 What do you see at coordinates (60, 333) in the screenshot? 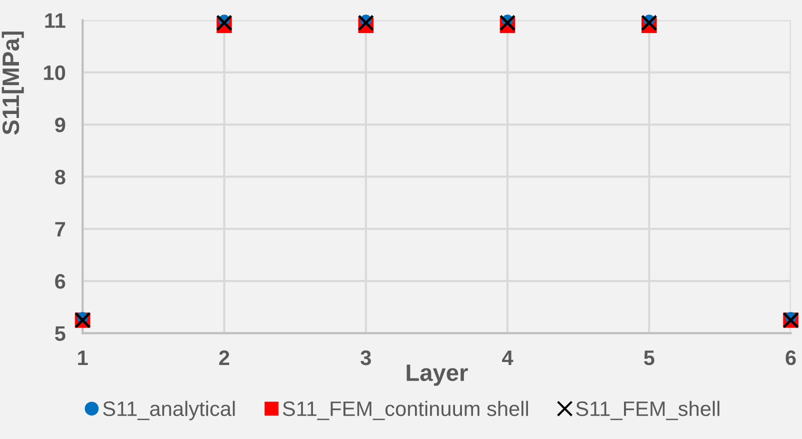
I see `y-tick-label: 5` at bounding box center [60, 333].